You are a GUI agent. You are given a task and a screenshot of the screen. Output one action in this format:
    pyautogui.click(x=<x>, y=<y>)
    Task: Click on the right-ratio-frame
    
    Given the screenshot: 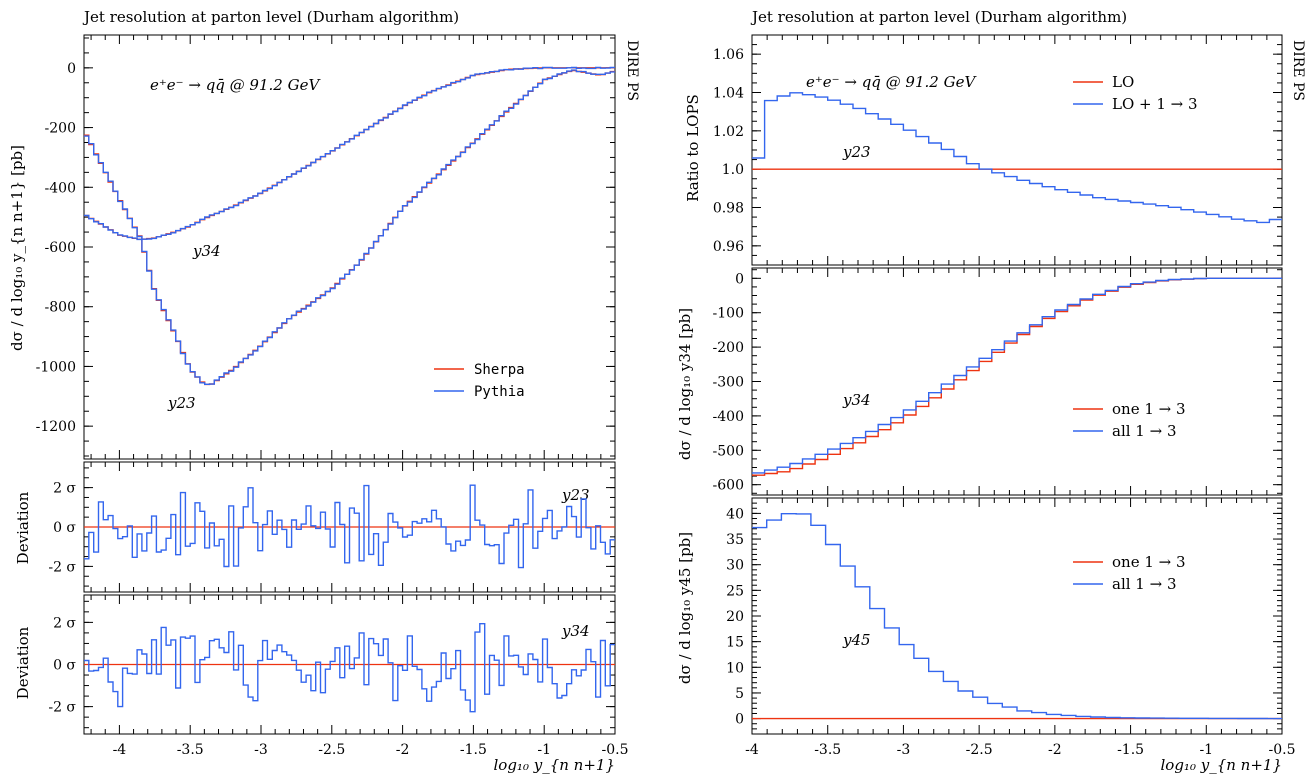 What is the action you would take?
    pyautogui.click(x=1017, y=150)
    